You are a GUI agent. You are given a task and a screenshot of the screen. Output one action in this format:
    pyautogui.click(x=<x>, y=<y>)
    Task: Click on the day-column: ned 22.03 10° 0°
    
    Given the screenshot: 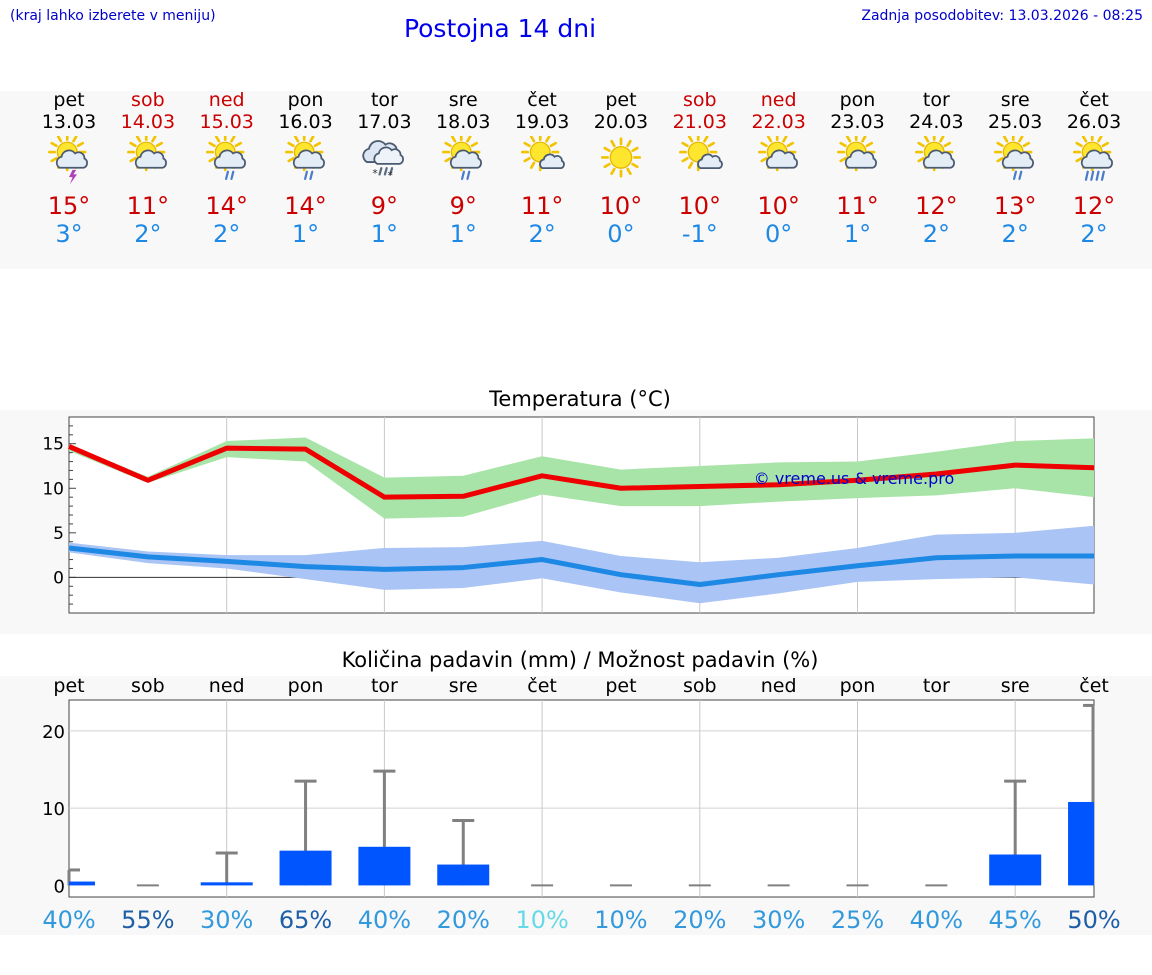 What is the action you would take?
    pyautogui.click(x=779, y=168)
    